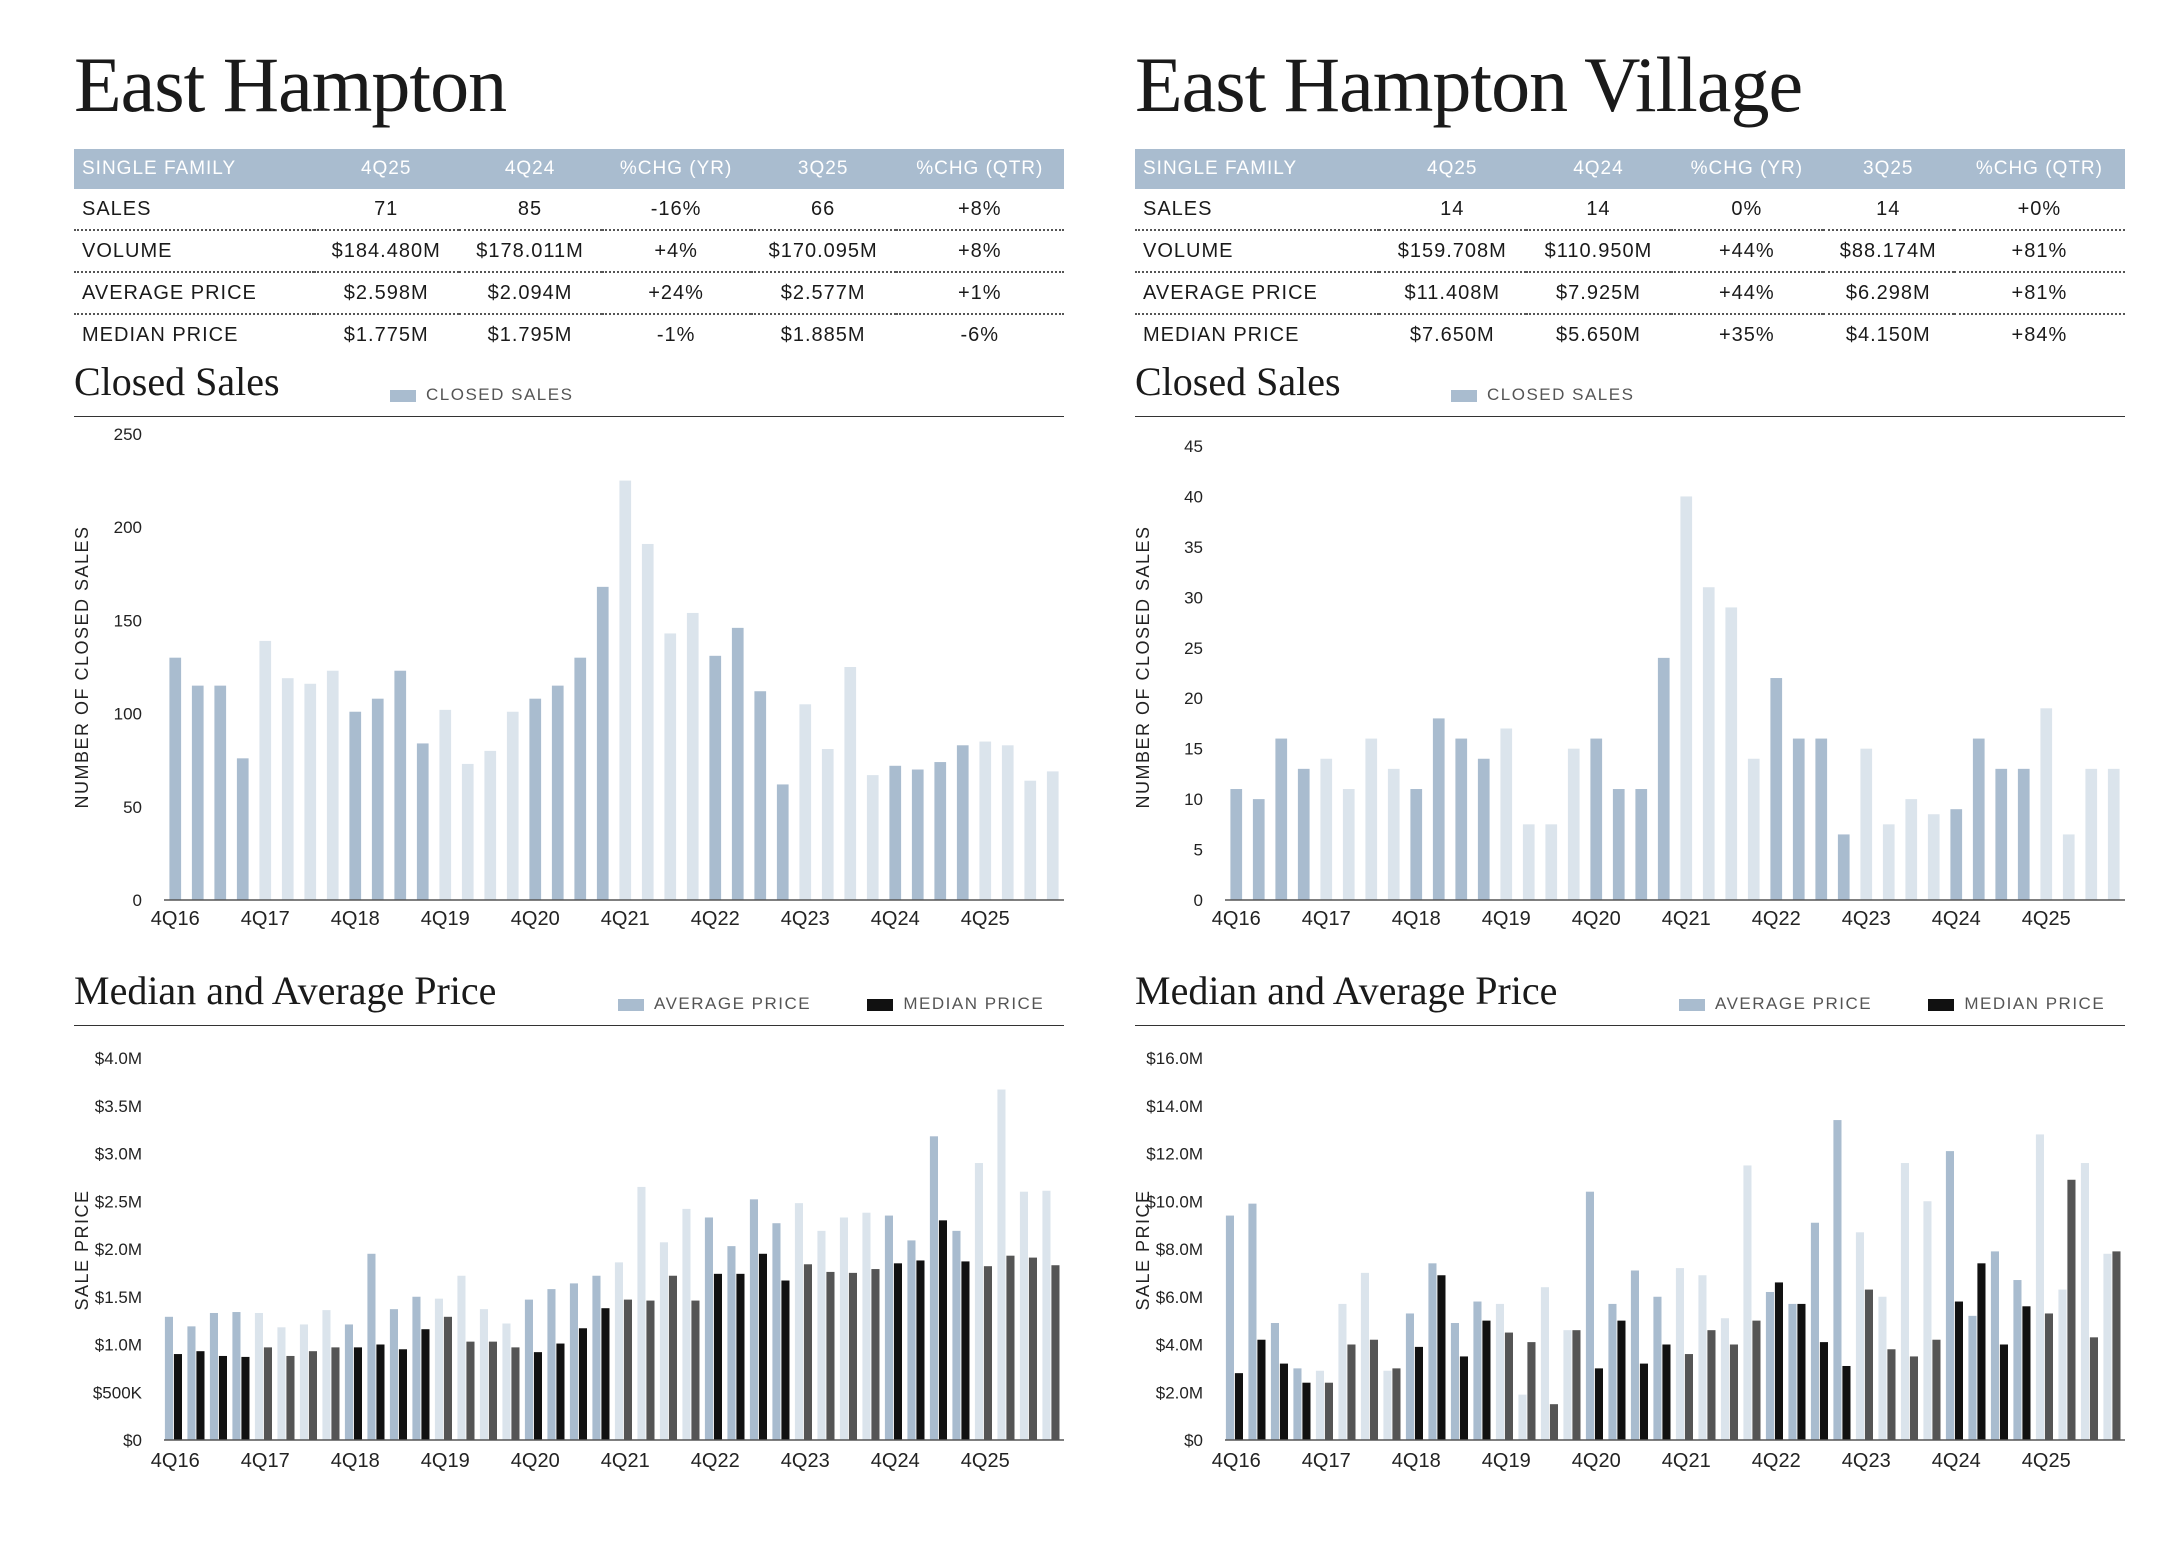 The width and height of the screenshot is (2176, 1548). Describe the element at coordinates (1193, 698) in the screenshot. I see `y-tick-label: 20` at that location.